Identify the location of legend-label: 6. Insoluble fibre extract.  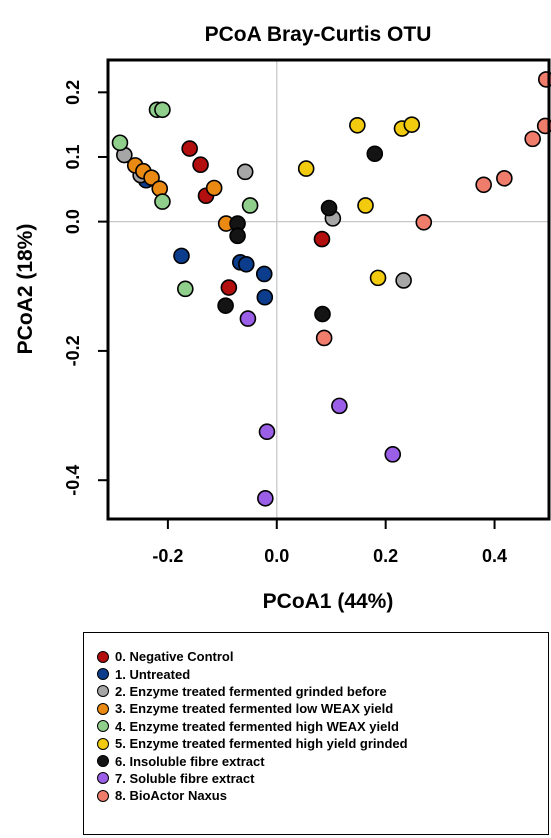
(190, 761).